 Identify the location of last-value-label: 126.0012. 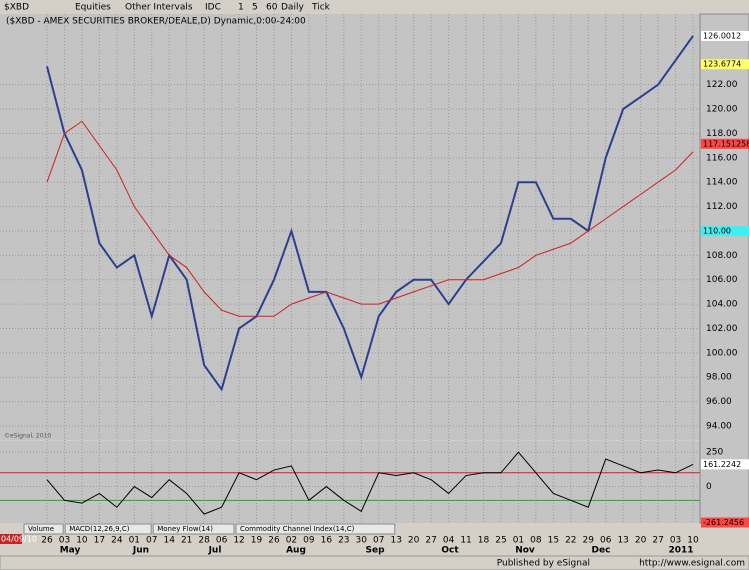
(722, 35).